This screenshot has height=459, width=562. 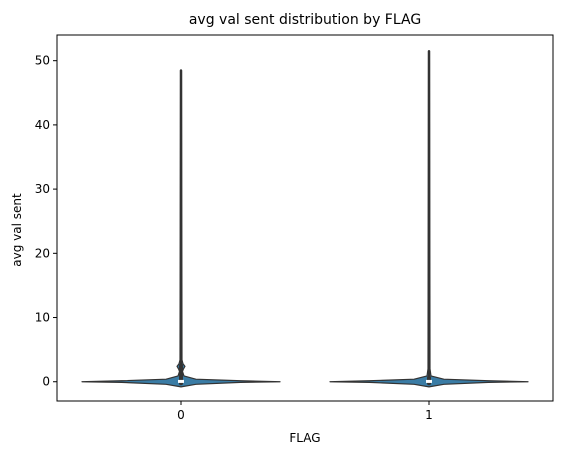 I want to click on x-axis-label: FLAG, so click(x=304, y=438).